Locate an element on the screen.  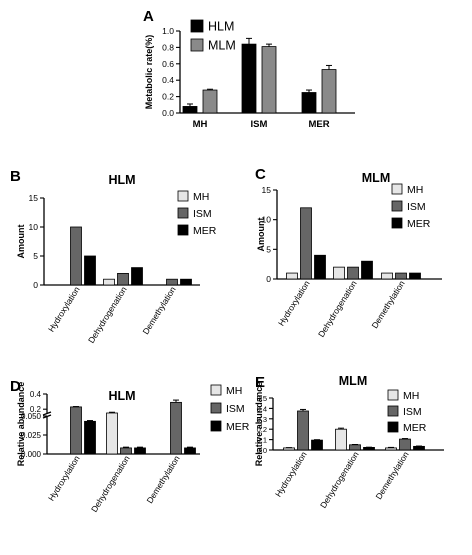
y-tick-label: 0.5 is located at coordinates (262, 398).